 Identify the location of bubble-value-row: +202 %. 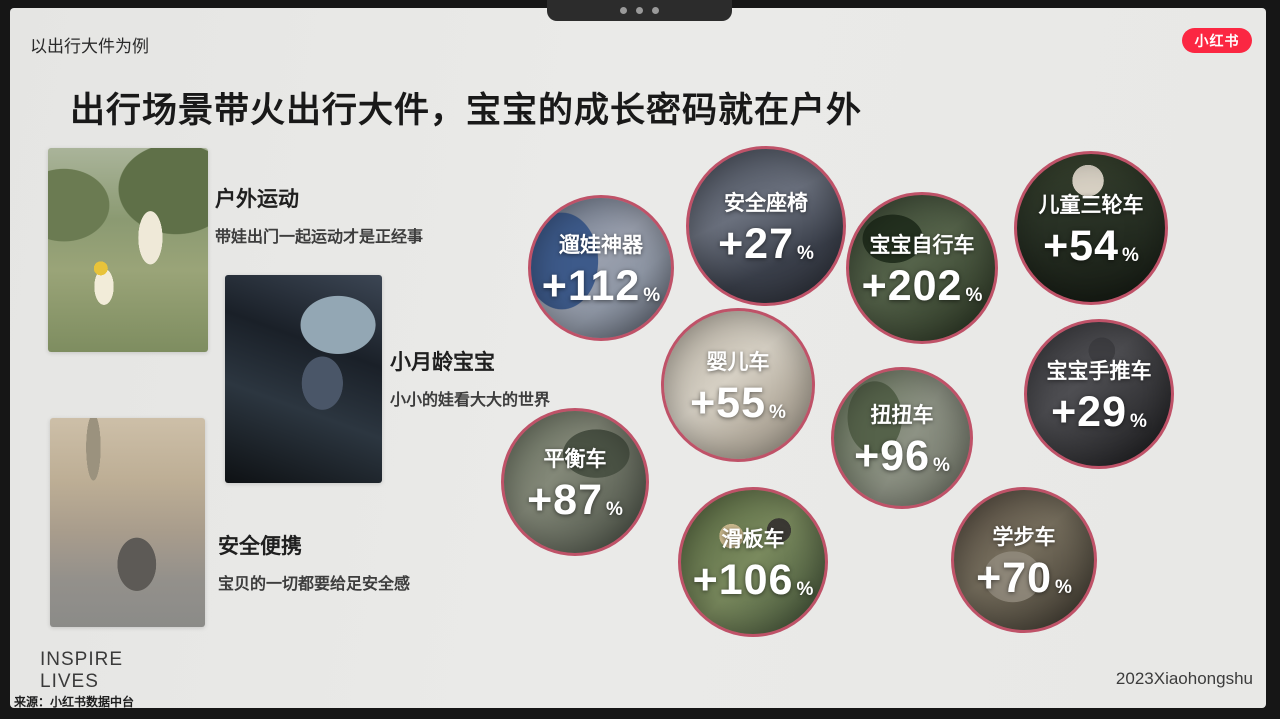
(922, 285).